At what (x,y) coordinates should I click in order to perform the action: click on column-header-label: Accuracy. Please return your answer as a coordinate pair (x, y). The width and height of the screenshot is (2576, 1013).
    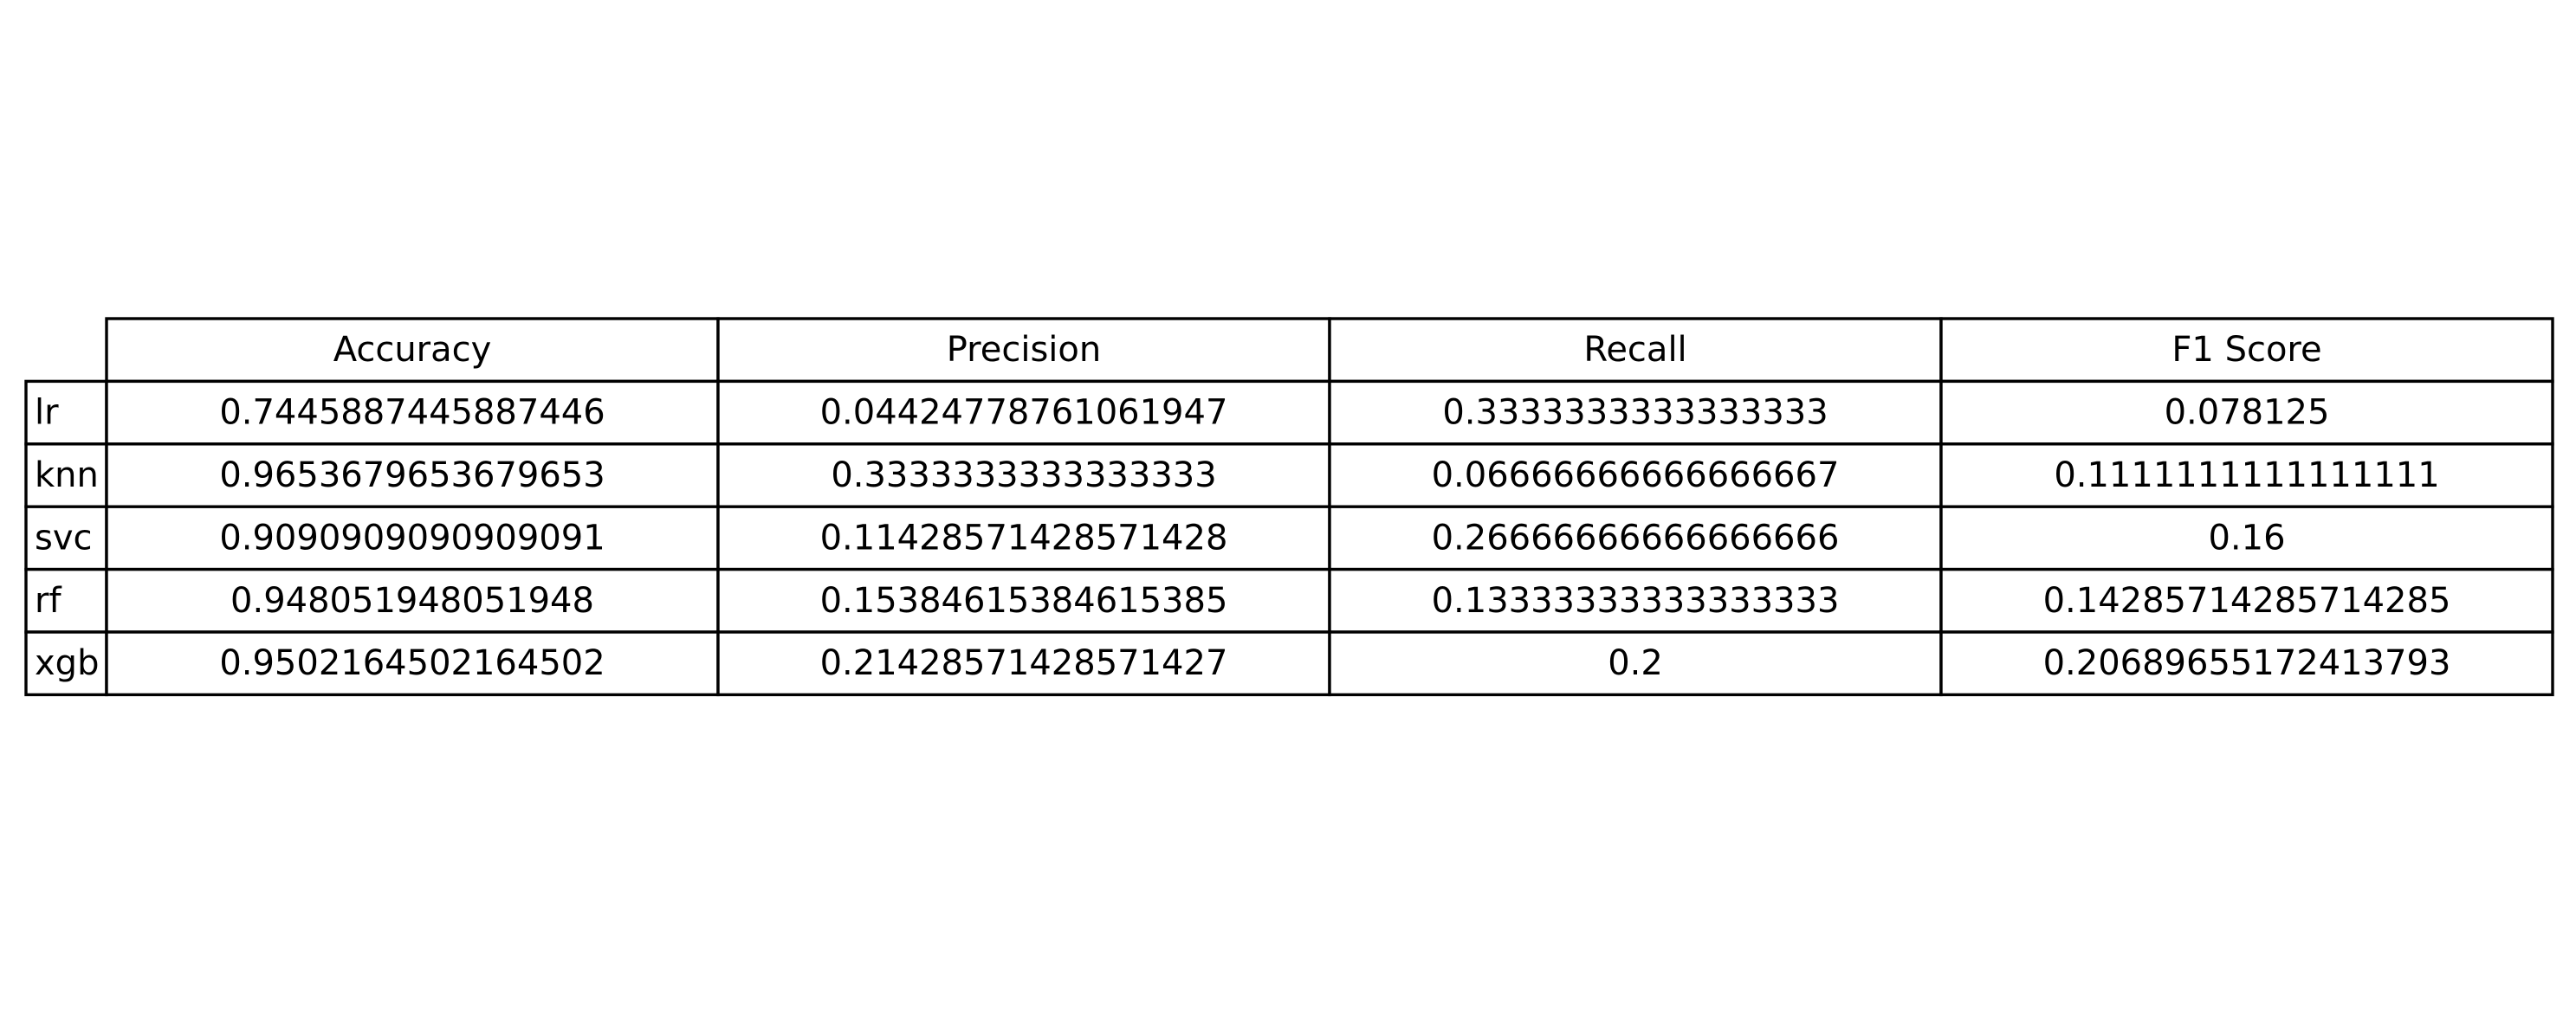
    Looking at the image, I should click on (412, 350).